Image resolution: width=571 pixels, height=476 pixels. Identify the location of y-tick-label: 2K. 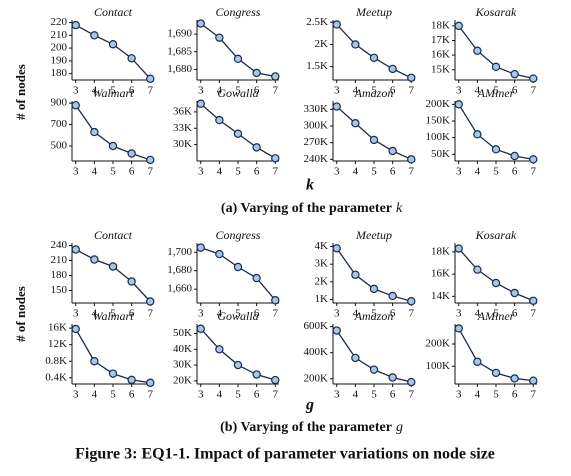
(322, 44).